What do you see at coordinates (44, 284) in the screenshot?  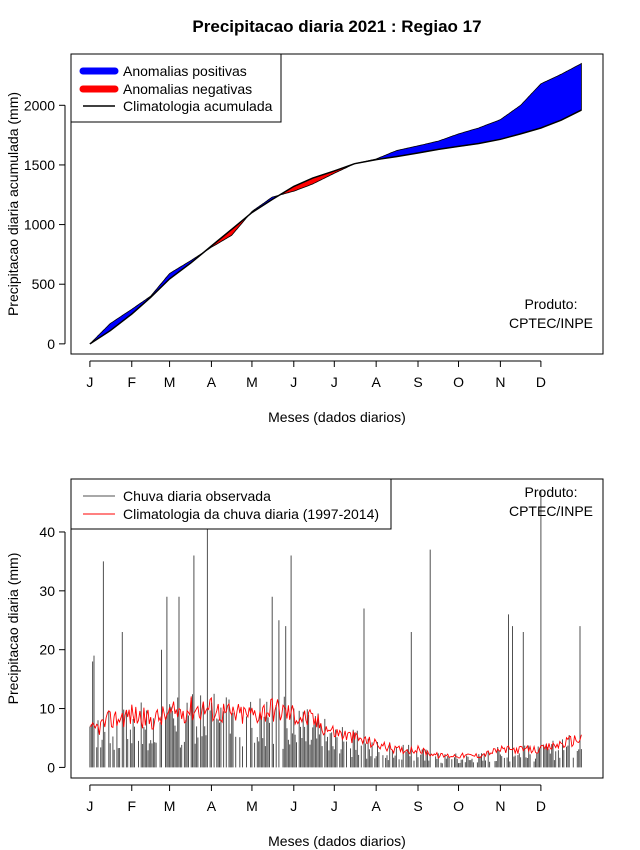 I see `y-tick-label: 500` at bounding box center [44, 284].